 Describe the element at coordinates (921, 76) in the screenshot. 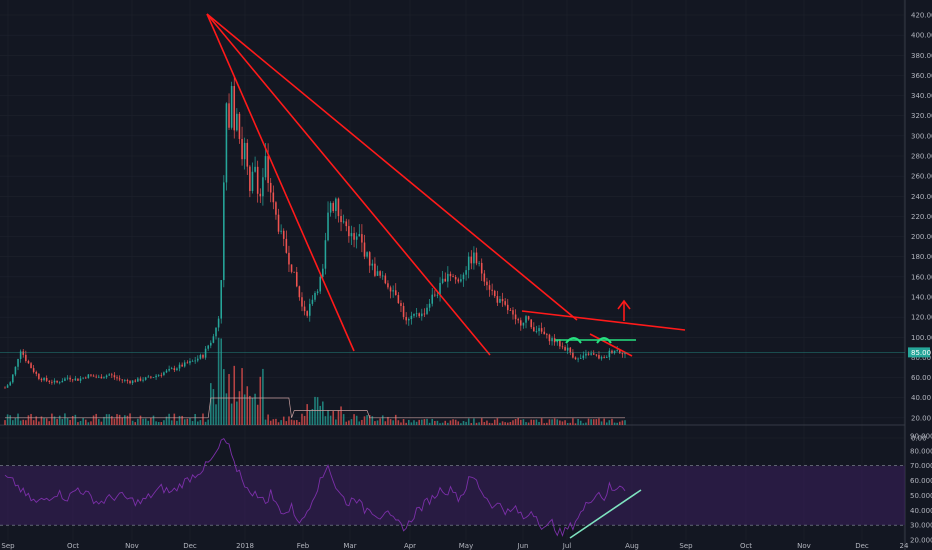

I see `price-tick-label: 360.00` at that location.